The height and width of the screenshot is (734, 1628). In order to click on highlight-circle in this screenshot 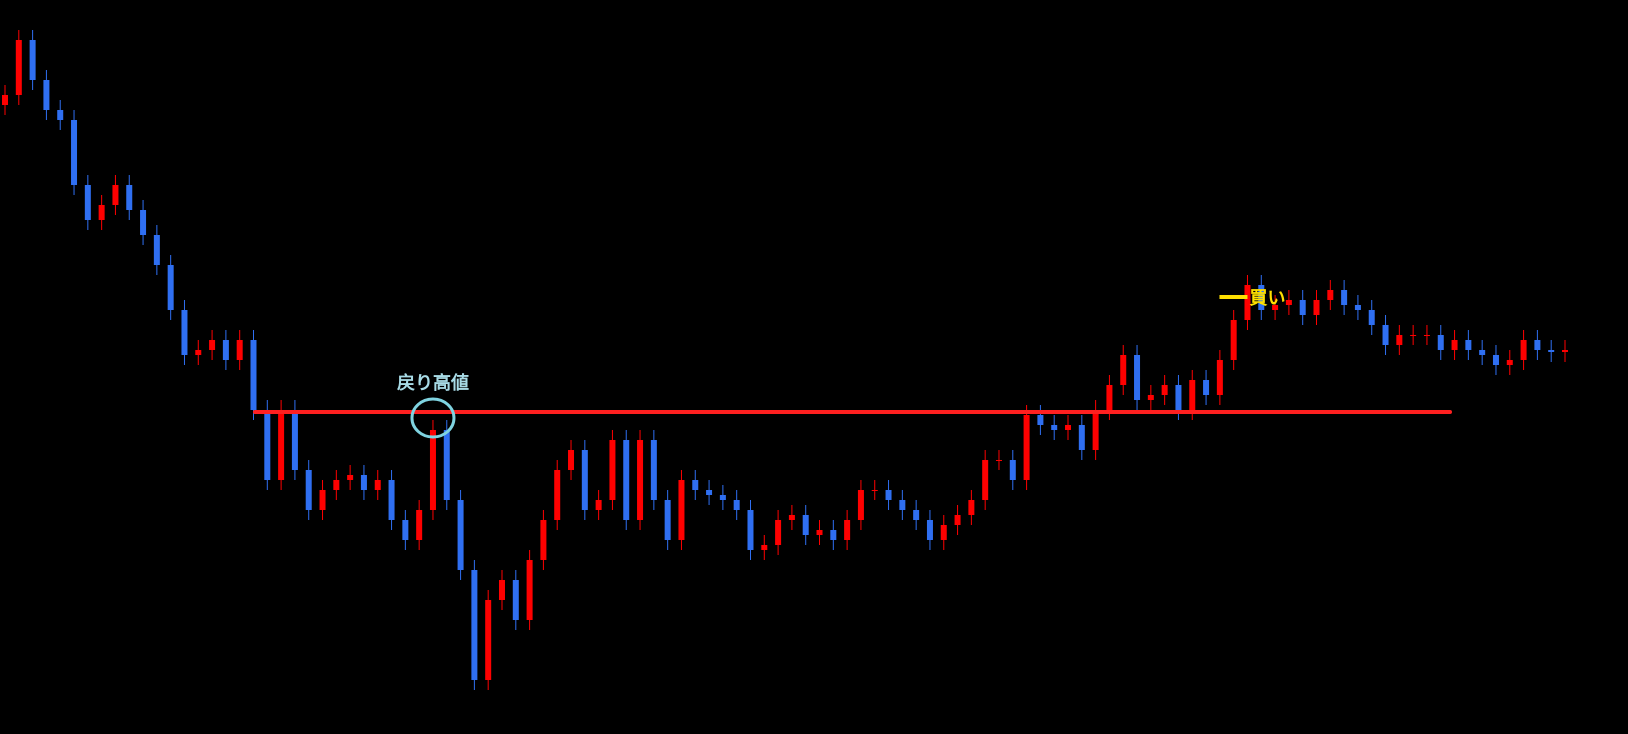, I will do `click(433, 418)`.